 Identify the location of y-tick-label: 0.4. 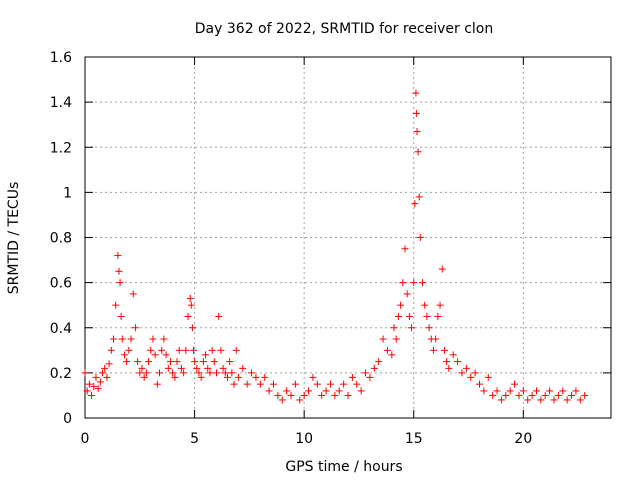
(61, 329).